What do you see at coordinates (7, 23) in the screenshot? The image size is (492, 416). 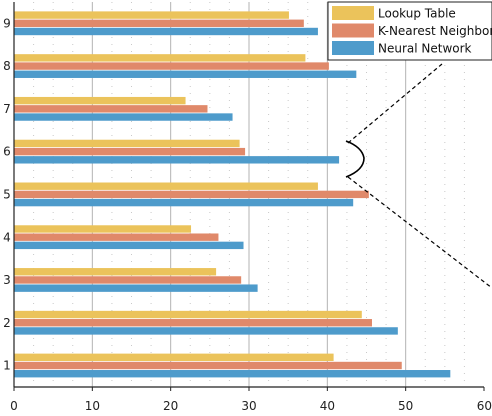 I see `y-tick-label: 9` at bounding box center [7, 23].